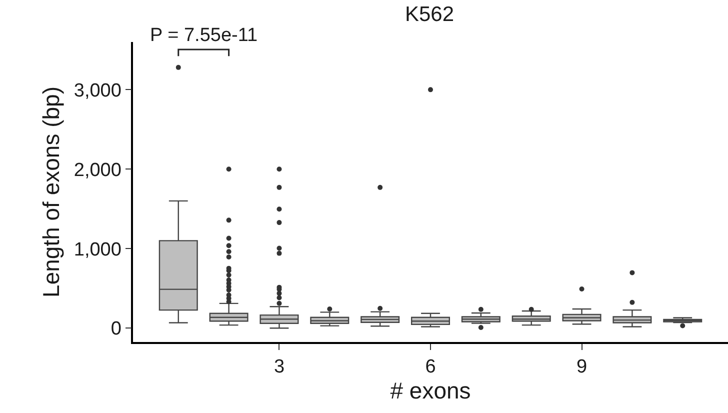 Image resolution: width=728 pixels, height=413 pixels. Describe the element at coordinates (429, 14) in the screenshot. I see `chart-title: K562` at that location.